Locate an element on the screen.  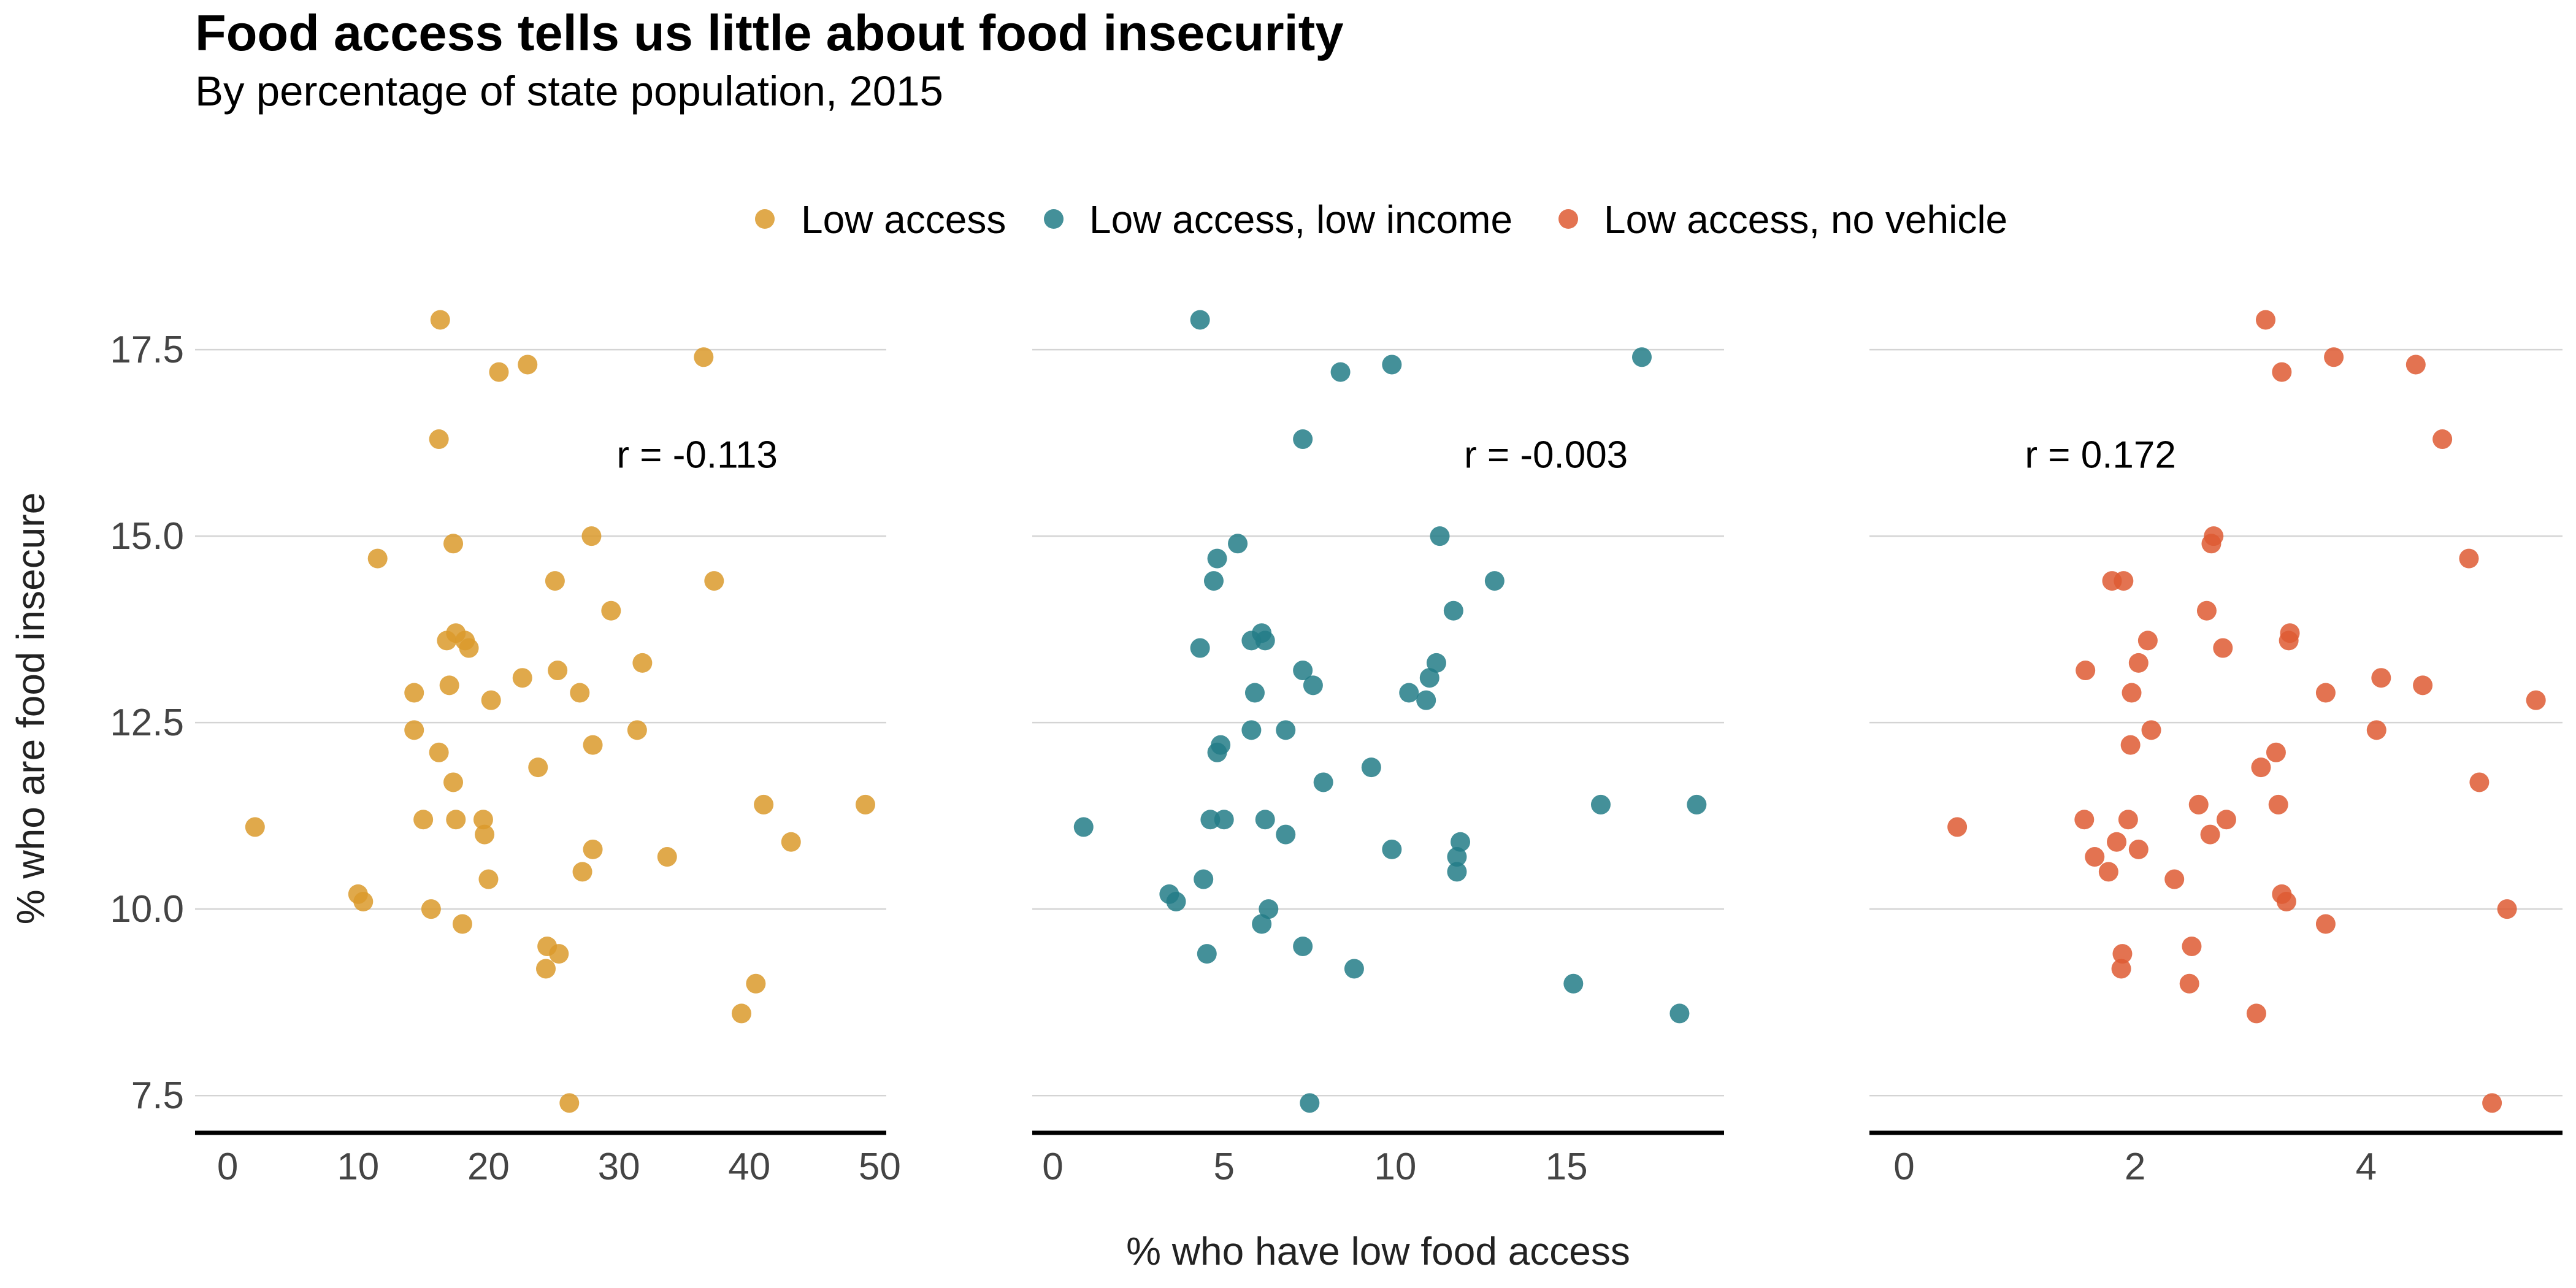
legend-label-2: Low access, no vehicle is located at coordinates (1805, 219).